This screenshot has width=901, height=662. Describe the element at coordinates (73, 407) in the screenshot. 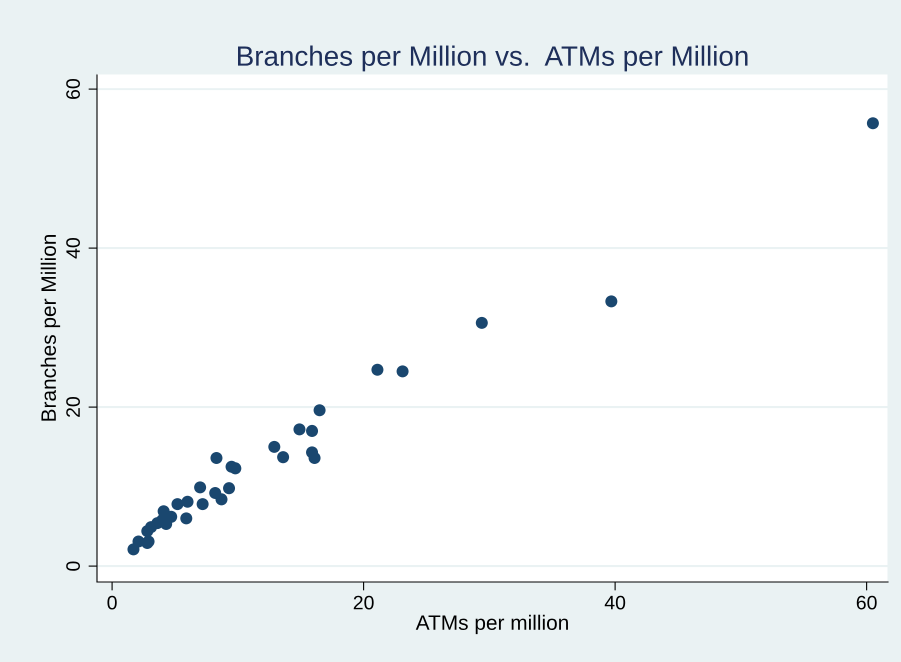

I see `y-tick-label: 20` at that location.